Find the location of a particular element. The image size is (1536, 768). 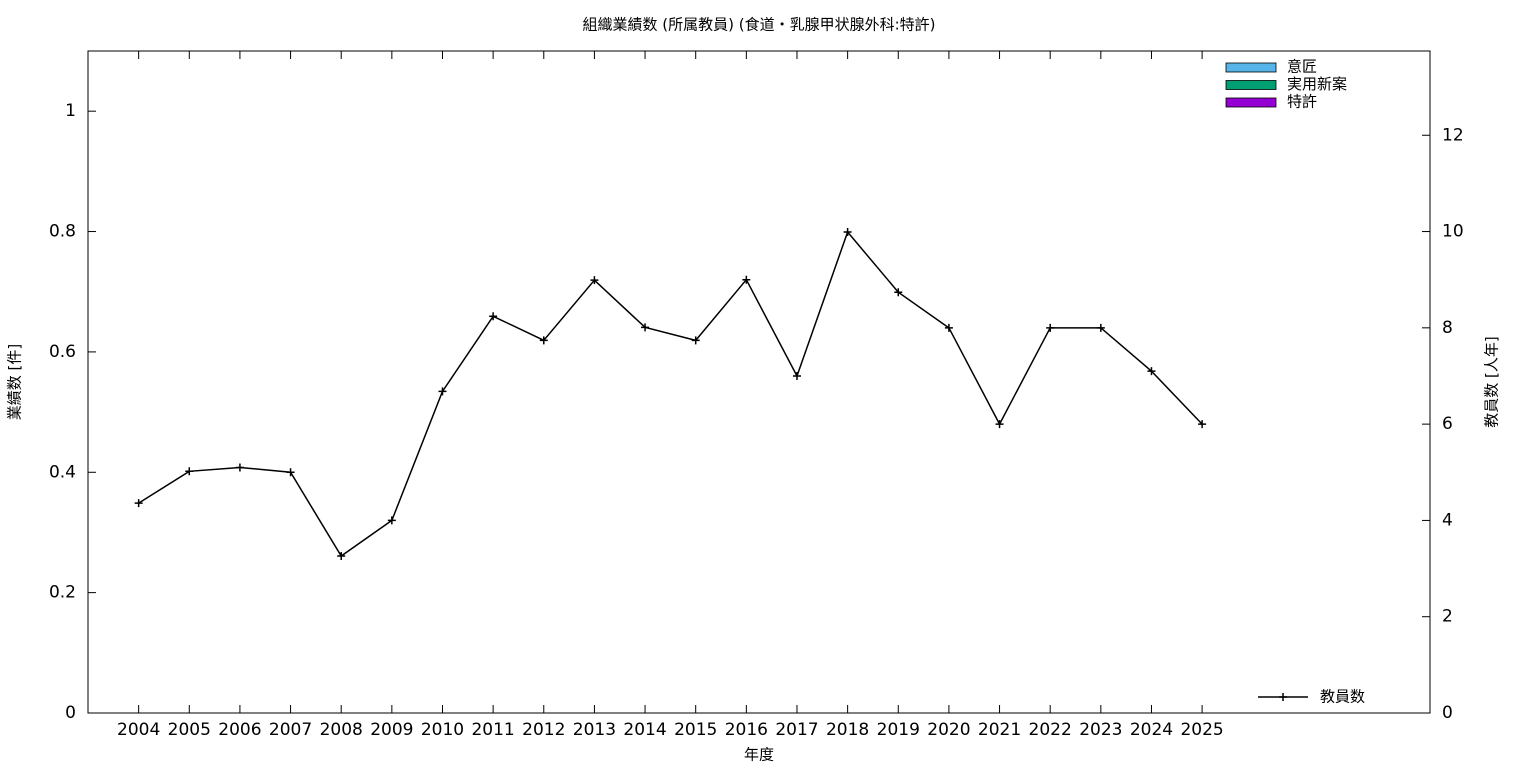

y2-tick-label: 6 is located at coordinates (1447, 424).